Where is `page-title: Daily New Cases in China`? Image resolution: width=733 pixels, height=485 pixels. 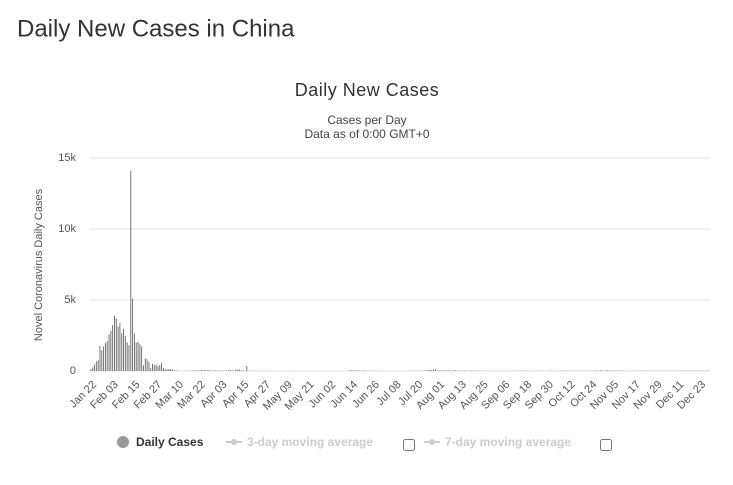 page-title: Daily New Cases in China is located at coordinates (156, 28).